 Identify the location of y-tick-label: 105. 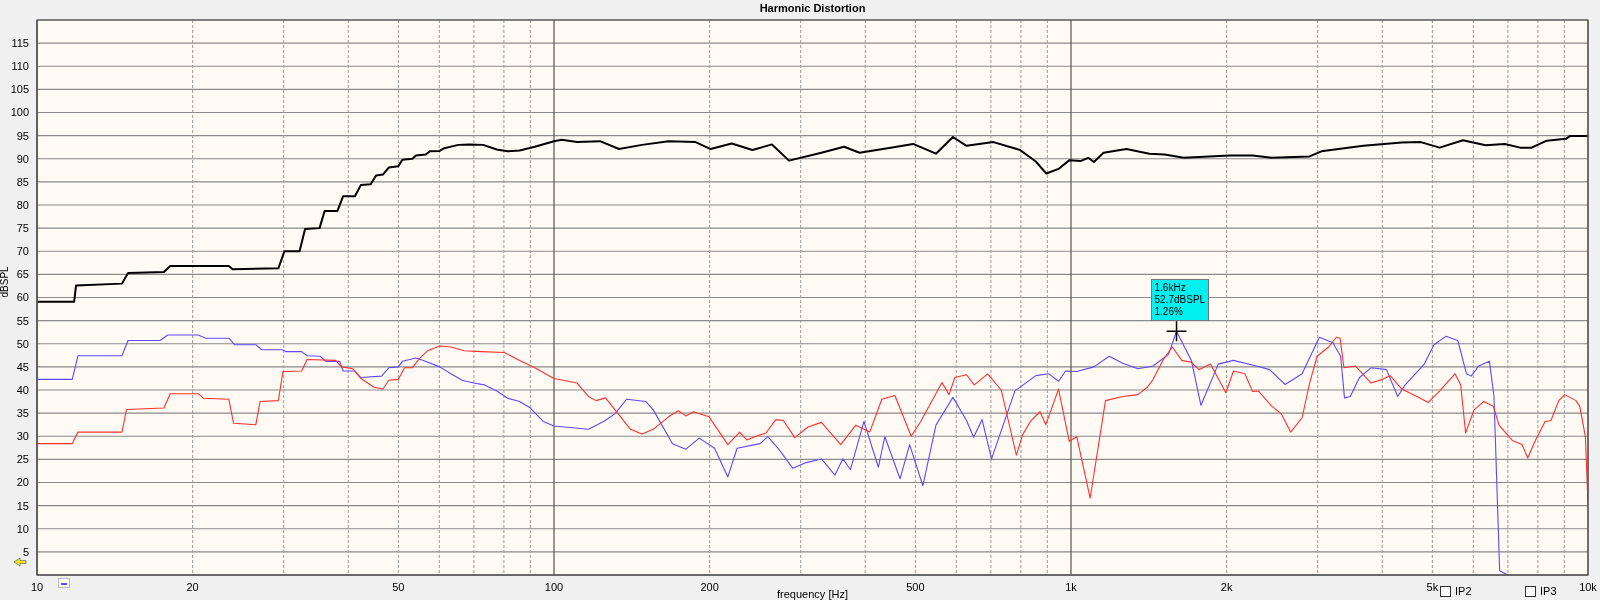
(19, 89).